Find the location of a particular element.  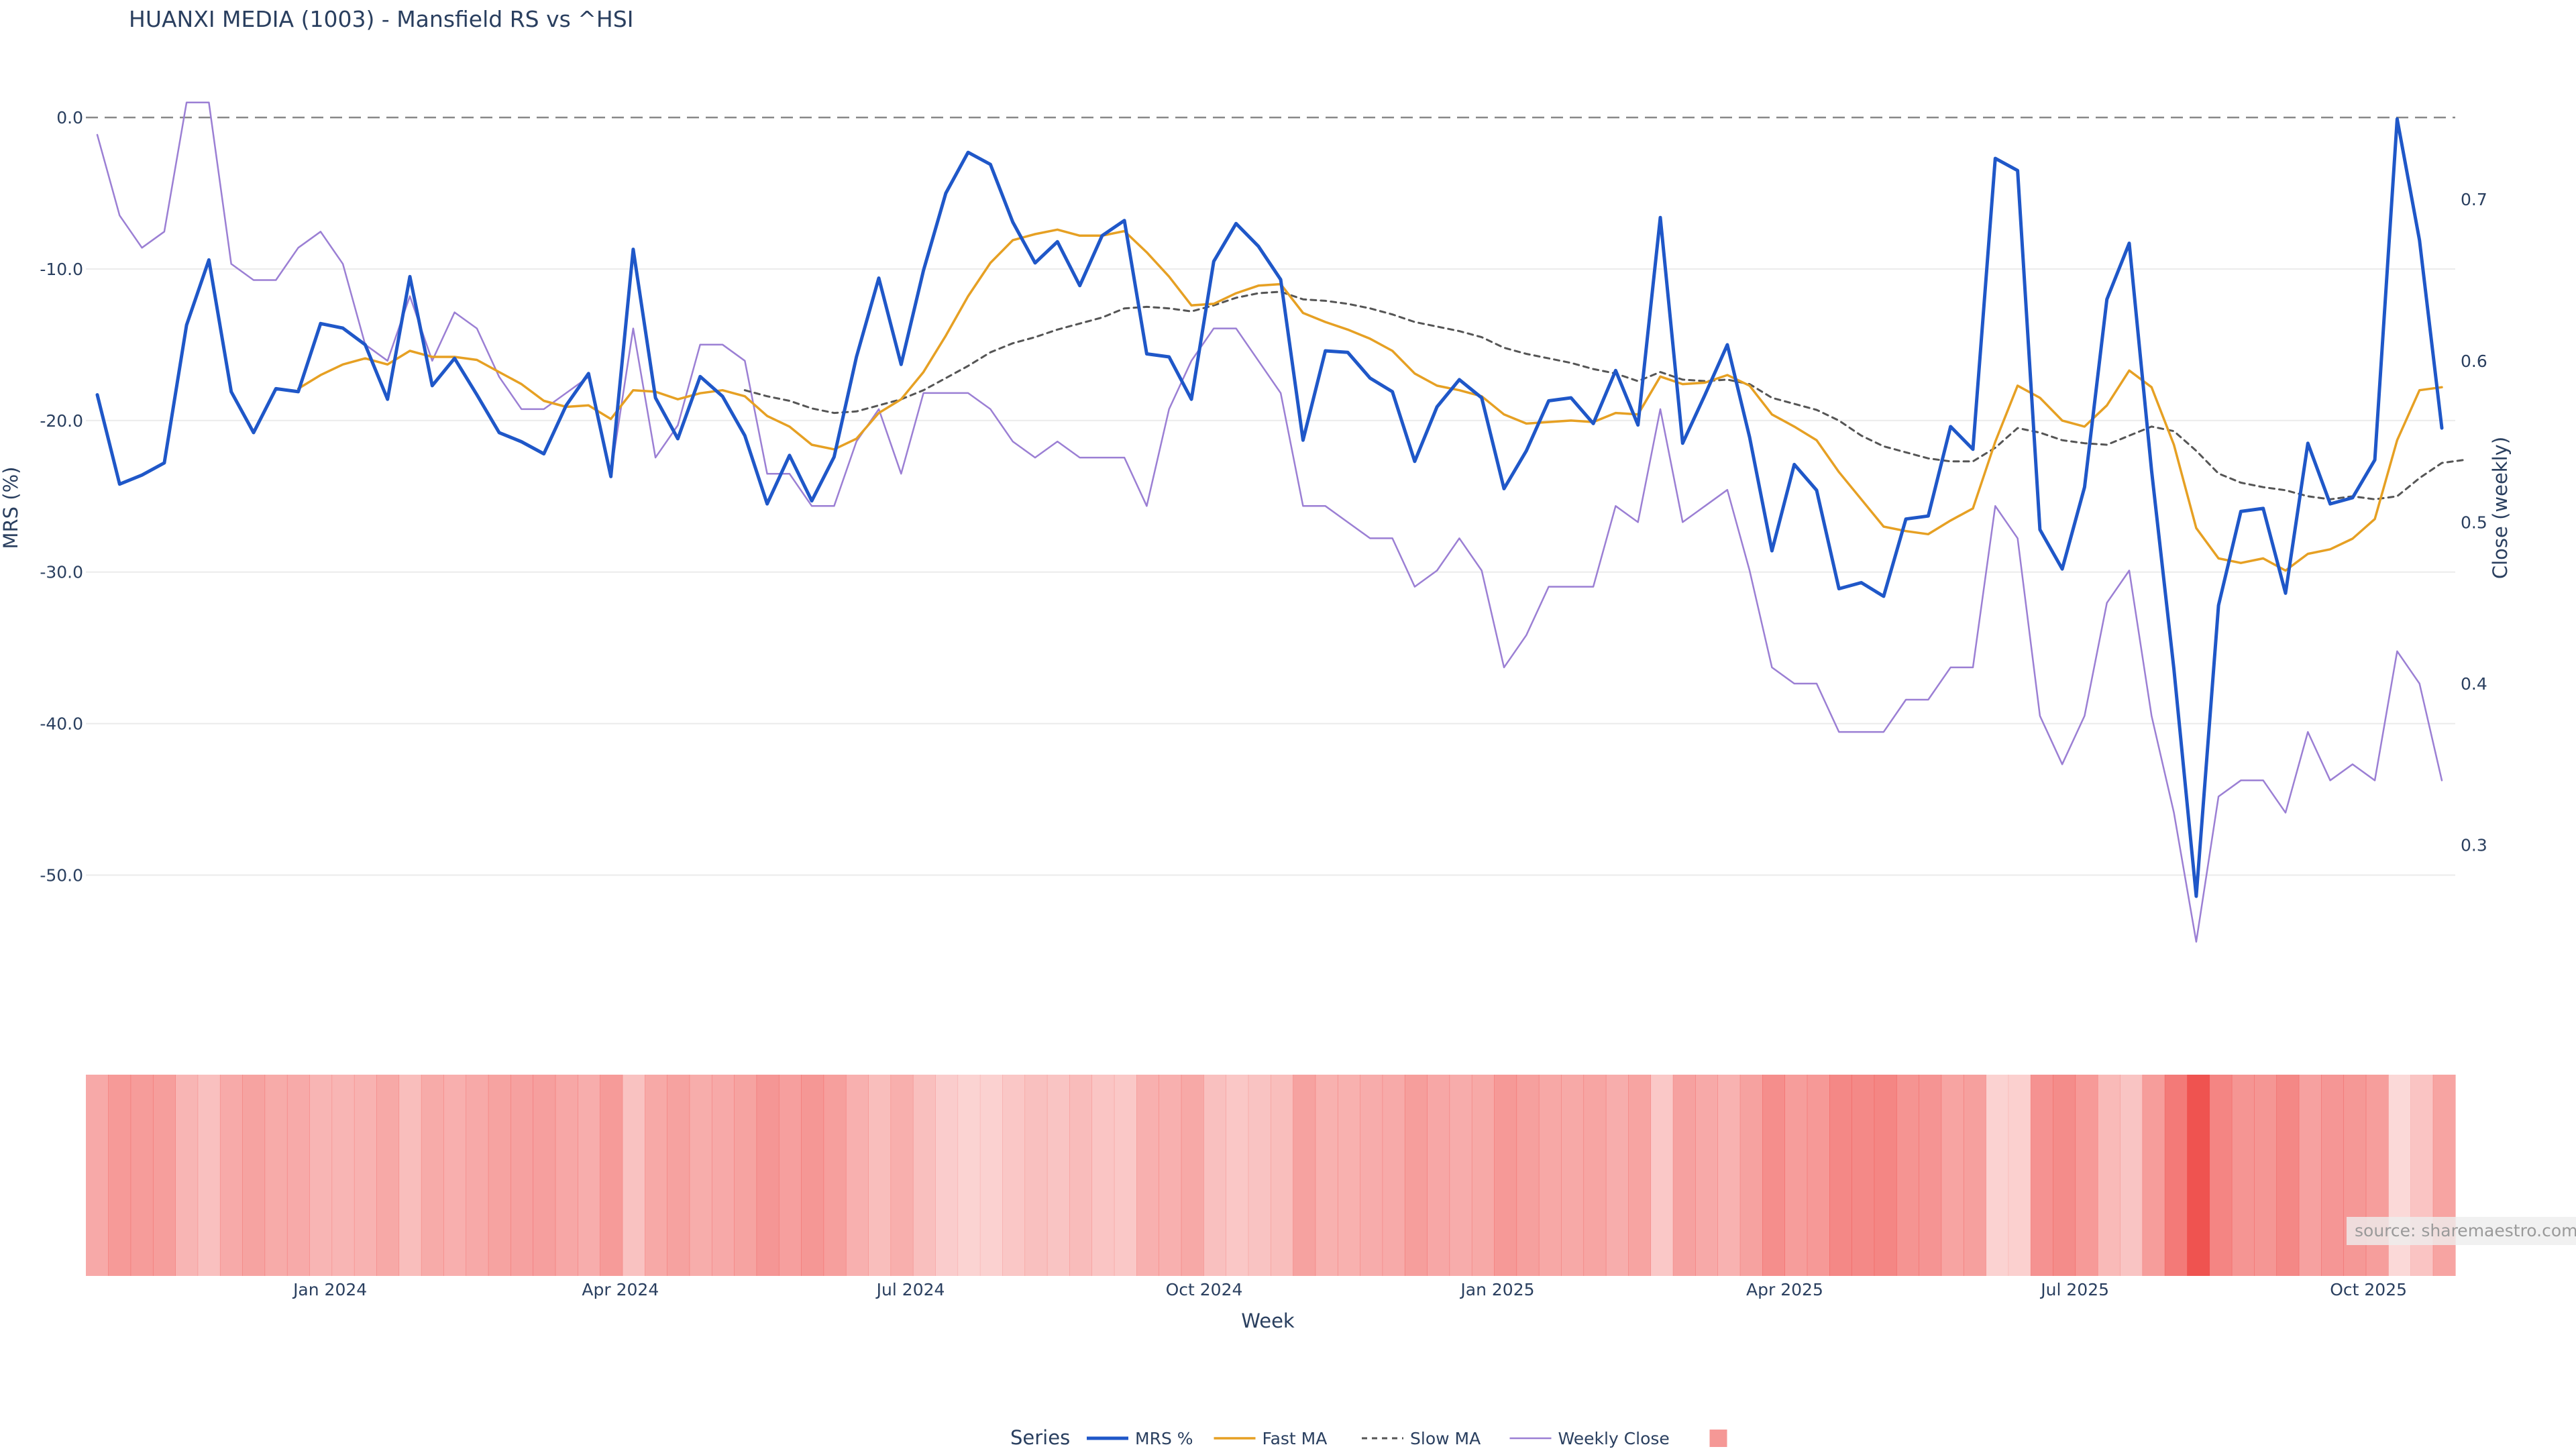

x-tick-label: Oct 2024 is located at coordinates (1204, 1289).